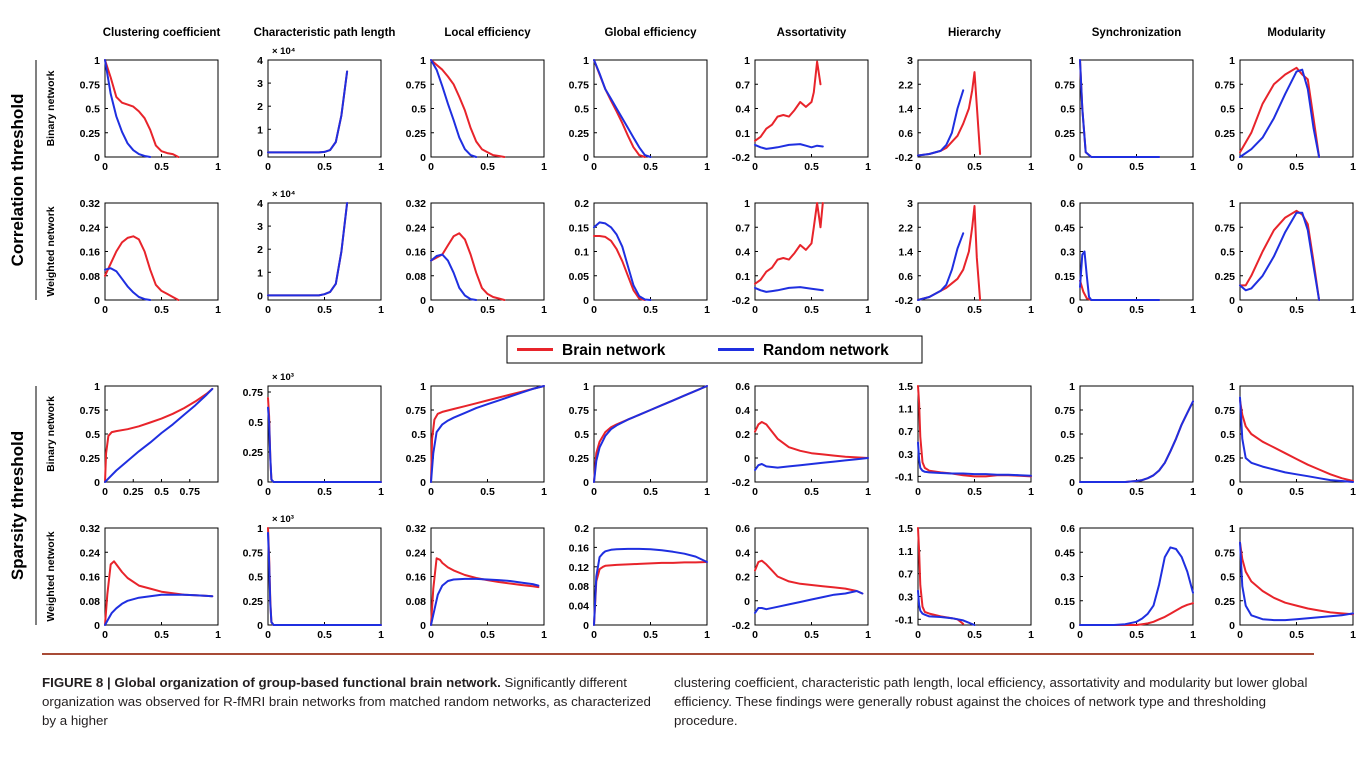 This screenshot has height=758, width=1356. I want to click on chart-panel: 0 0.5 1 0 0.15 0.3 0.45 0.6, so click(1126, 257).